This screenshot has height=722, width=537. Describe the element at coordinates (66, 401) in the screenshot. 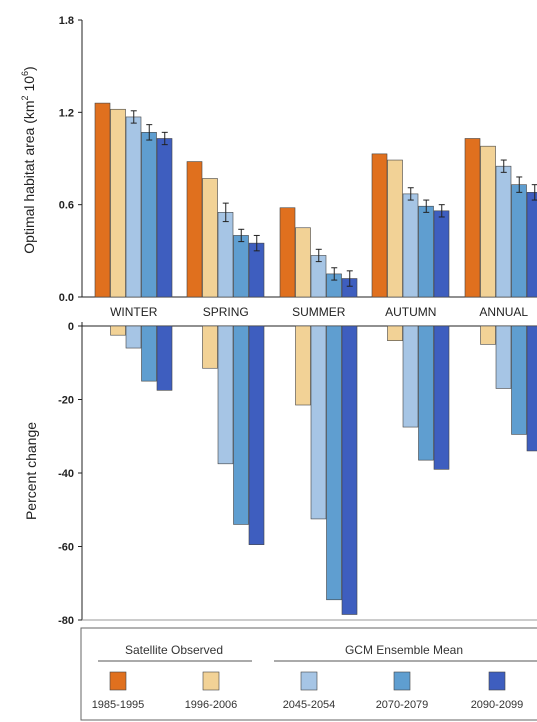

I see `bottom-y-tick-label: -20` at that location.